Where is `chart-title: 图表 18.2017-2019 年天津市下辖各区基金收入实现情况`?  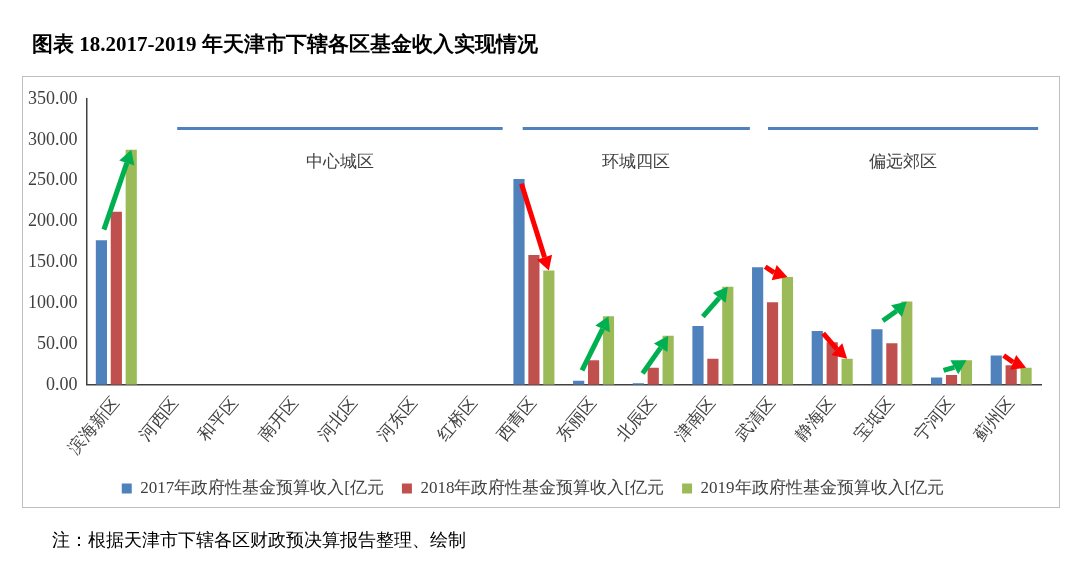
chart-title: 图表 18.2017-2019 年天津市下辖各区基金收入实现情况 is located at coordinates (285, 44).